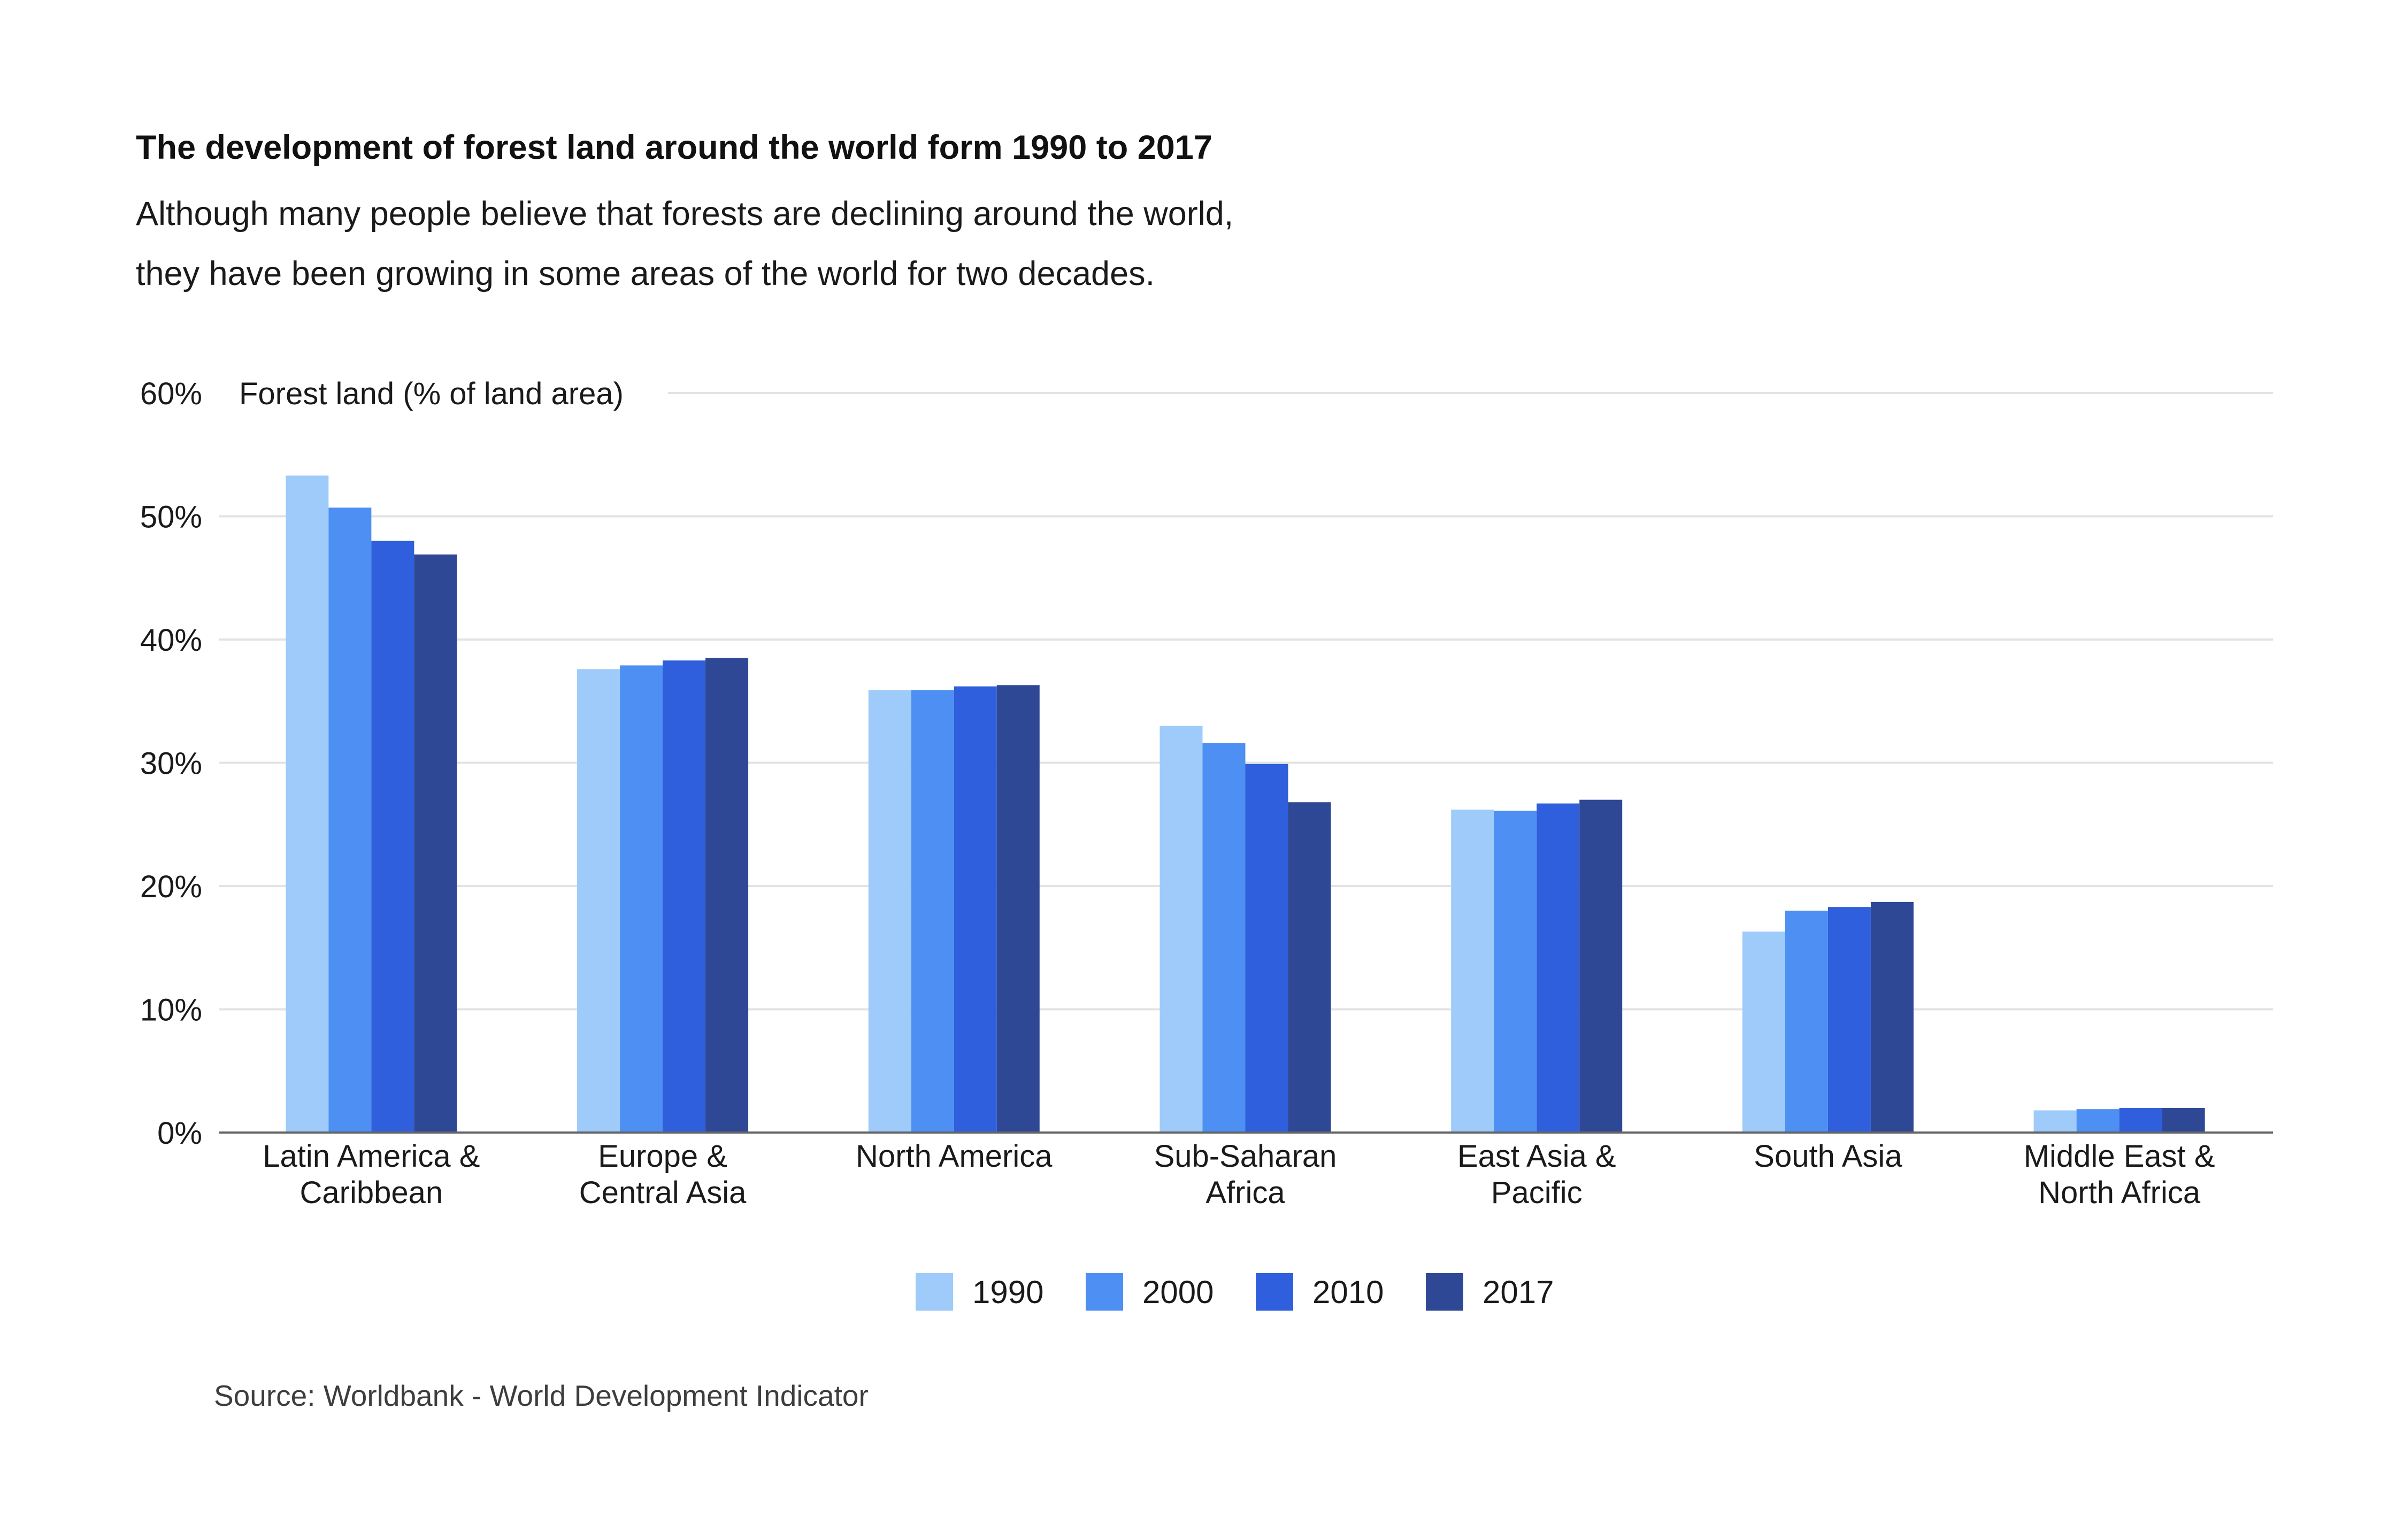 The height and width of the screenshot is (1540, 2396). I want to click on x-tick-label: North America, so click(955, 1156).